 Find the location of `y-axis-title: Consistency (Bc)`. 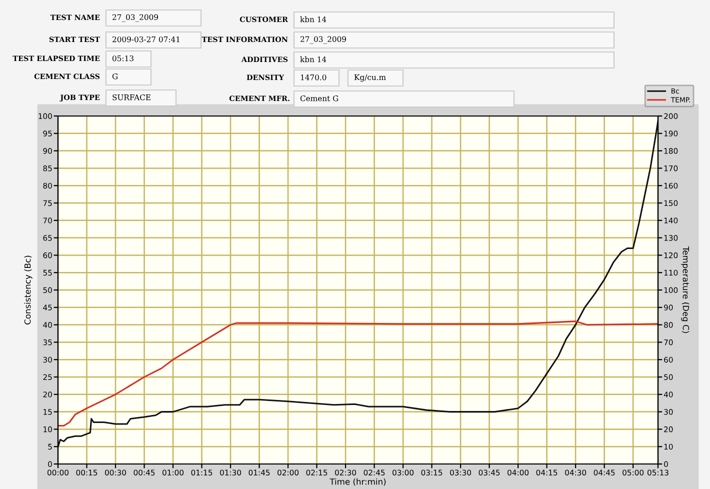

y-axis-title: Consistency (Bc) is located at coordinates (28, 290).